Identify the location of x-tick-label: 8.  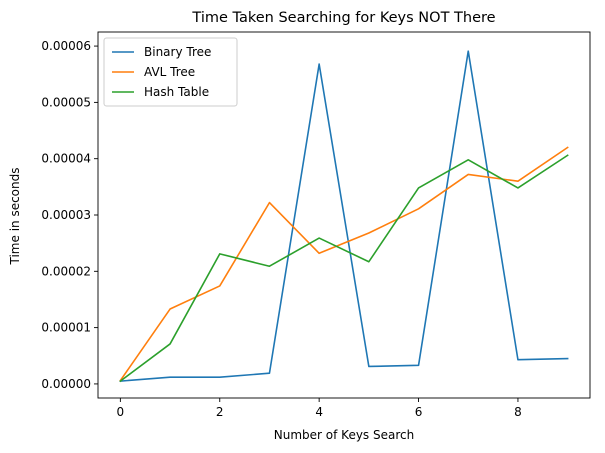
(518, 412).